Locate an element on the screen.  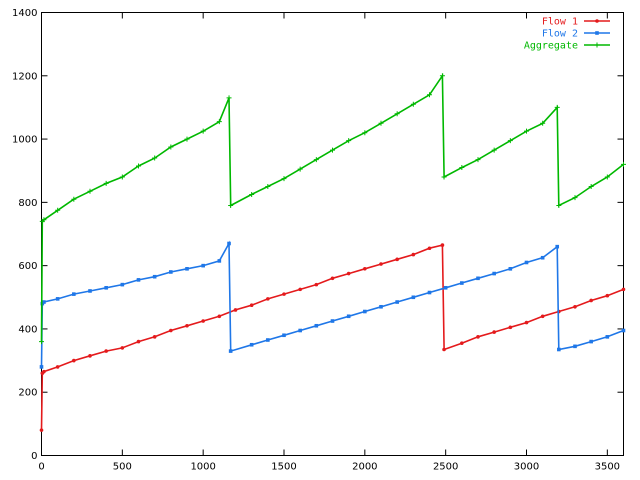
y-tick-label: 0 is located at coordinates (34, 456).